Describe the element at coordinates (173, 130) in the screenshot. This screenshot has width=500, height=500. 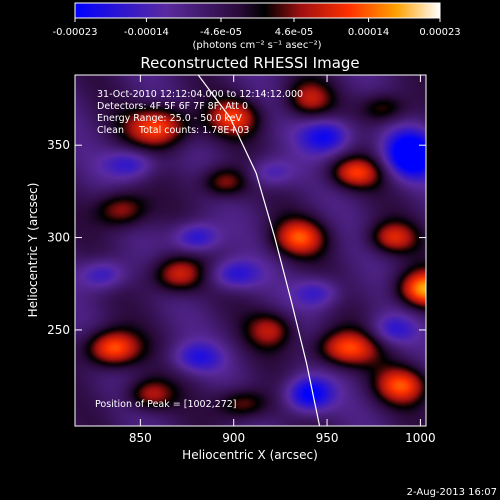
I see `annotation-clean: Clean Total counts: 1.78E+03` at that location.